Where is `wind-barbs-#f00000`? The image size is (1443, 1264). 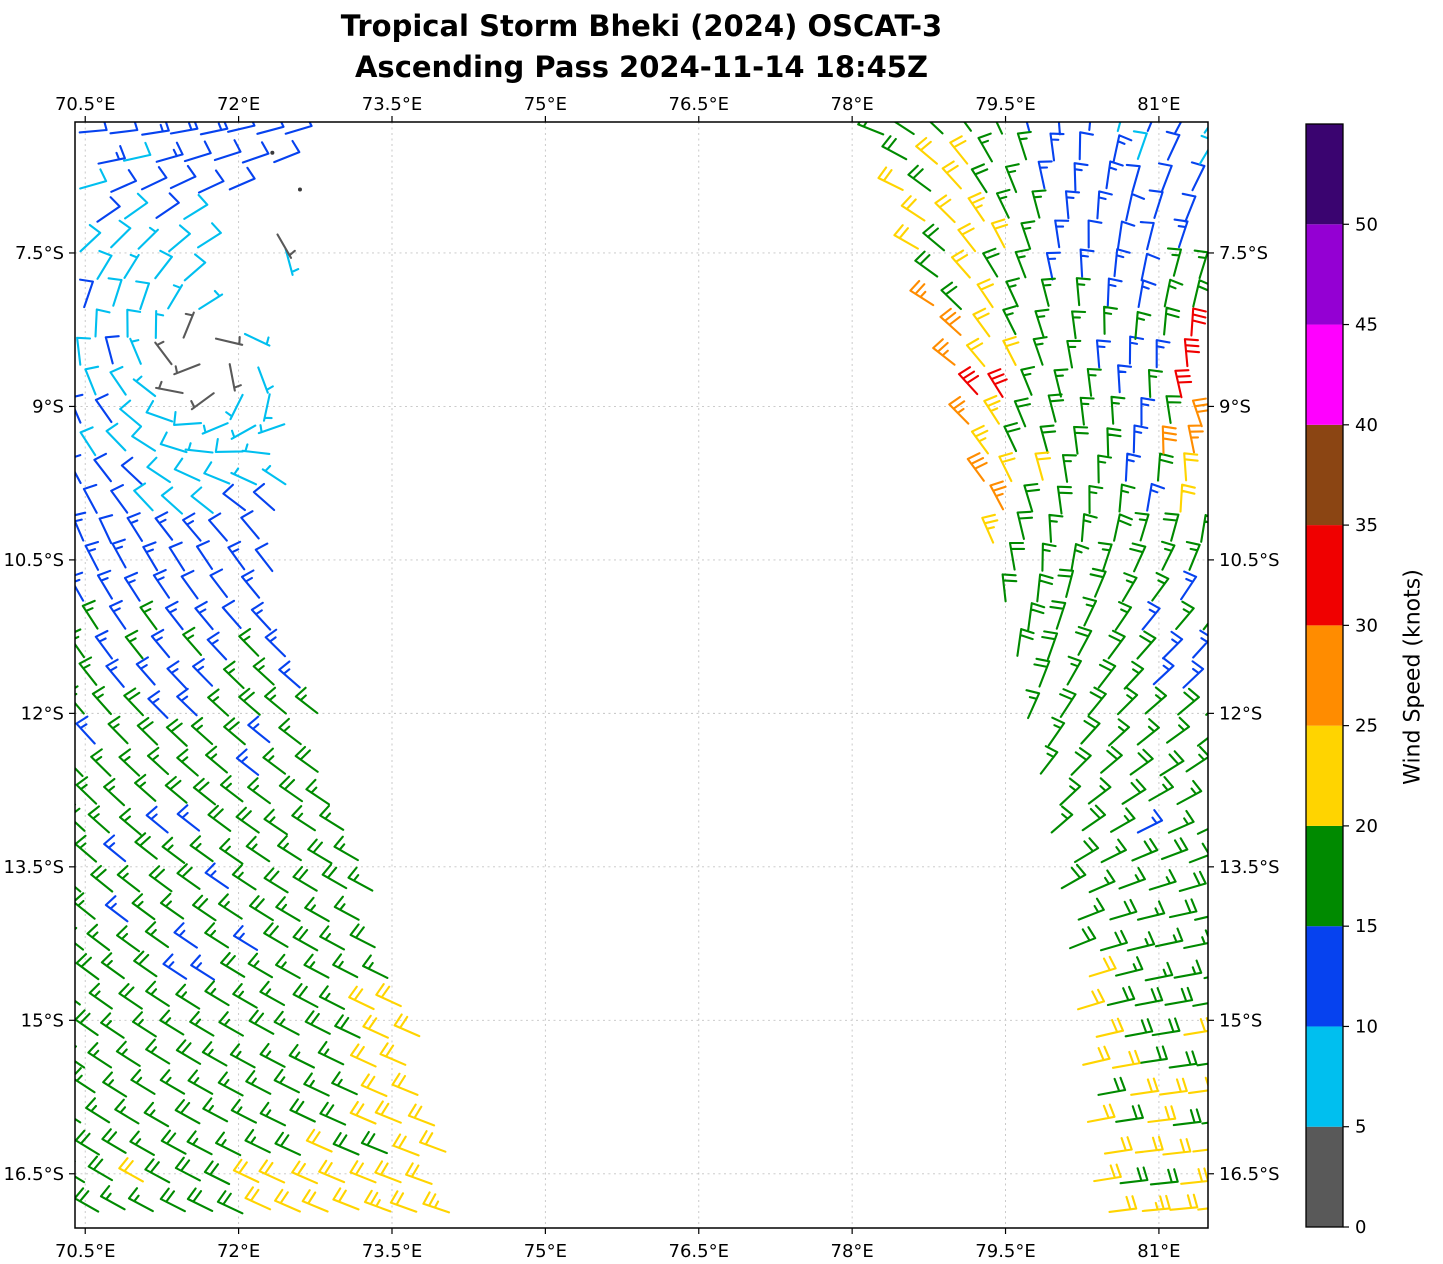
wind-barbs-#f00000 is located at coordinates (1082, 353).